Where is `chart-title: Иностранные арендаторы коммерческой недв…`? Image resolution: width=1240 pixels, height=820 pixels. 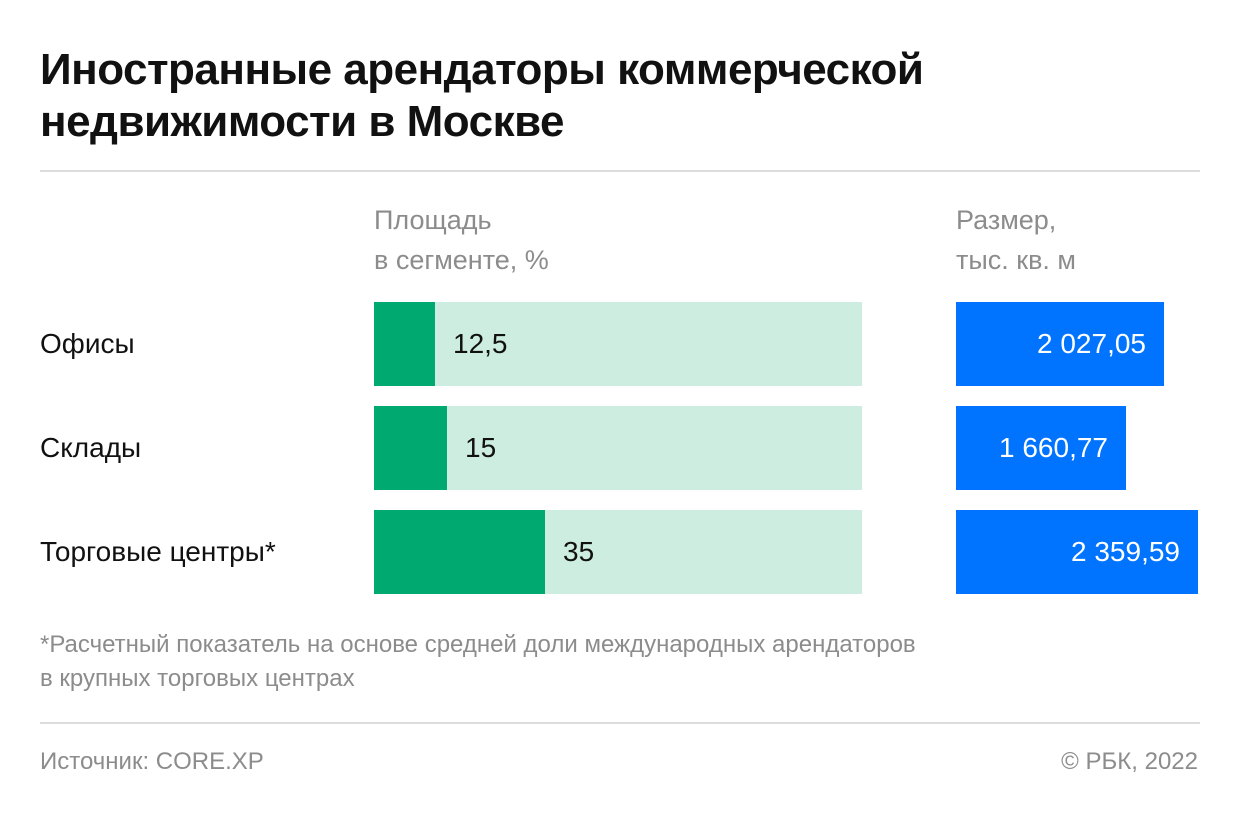 chart-title: Иностранные арендаторы коммерческой недв… is located at coordinates (620, 96).